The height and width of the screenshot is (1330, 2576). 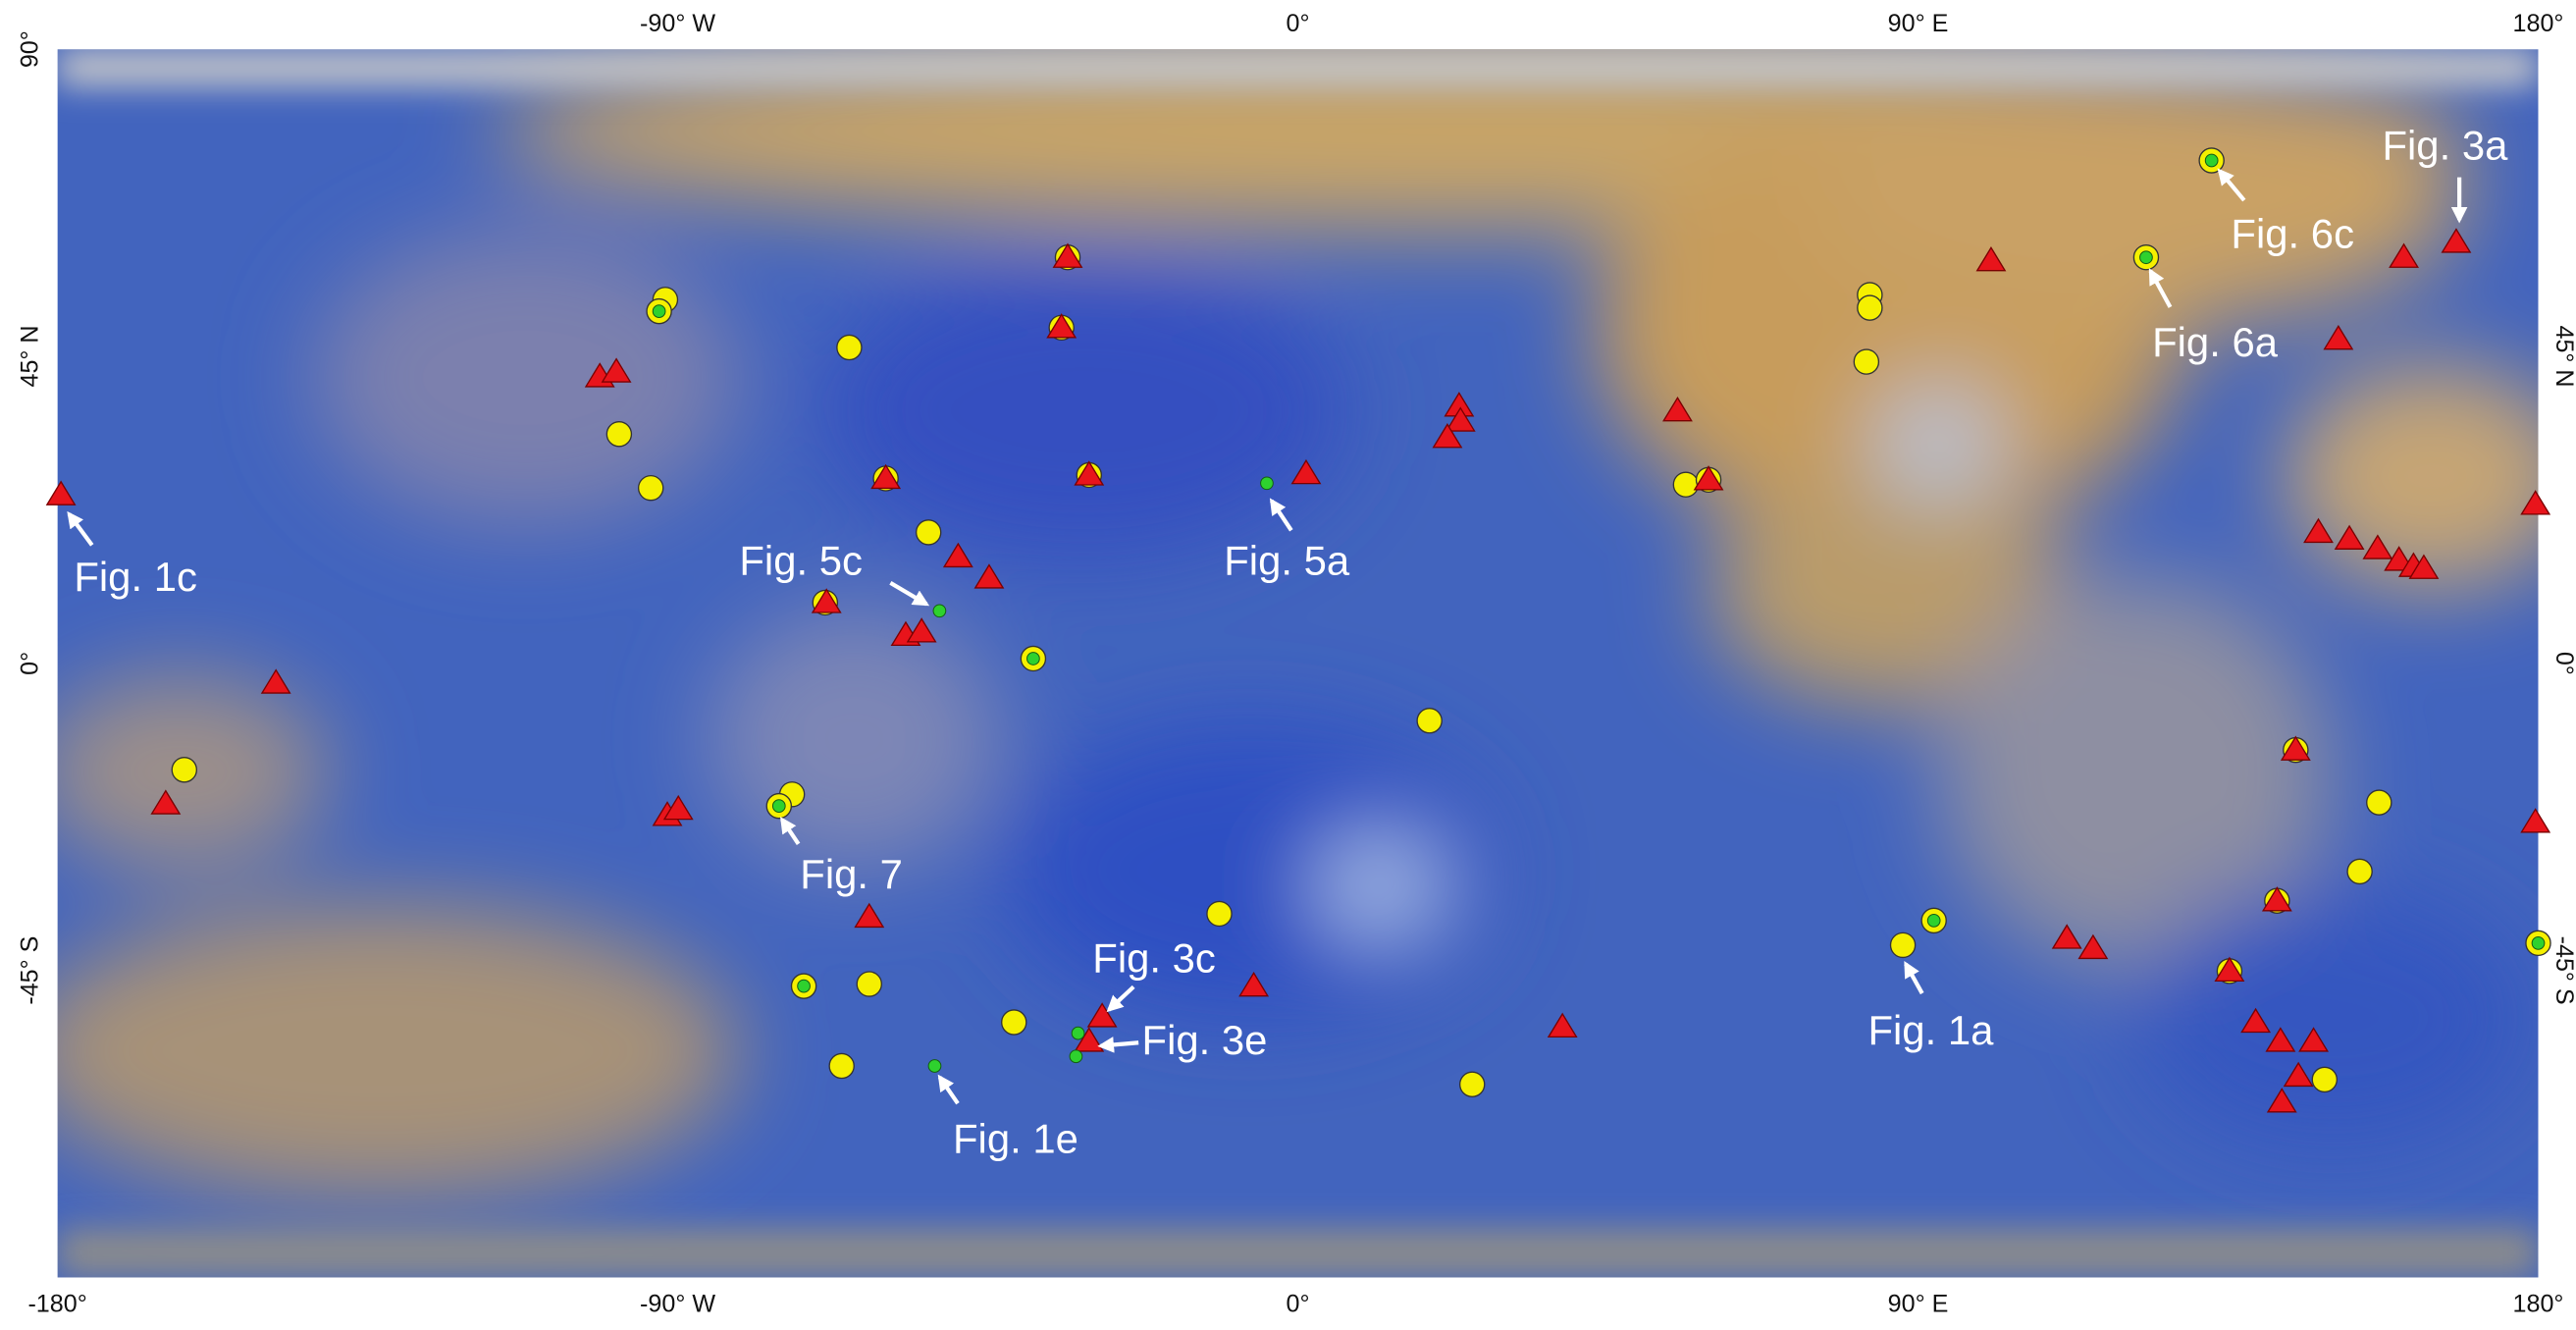 I want to click on right-tick-label: 45° N, so click(x=2563, y=356).